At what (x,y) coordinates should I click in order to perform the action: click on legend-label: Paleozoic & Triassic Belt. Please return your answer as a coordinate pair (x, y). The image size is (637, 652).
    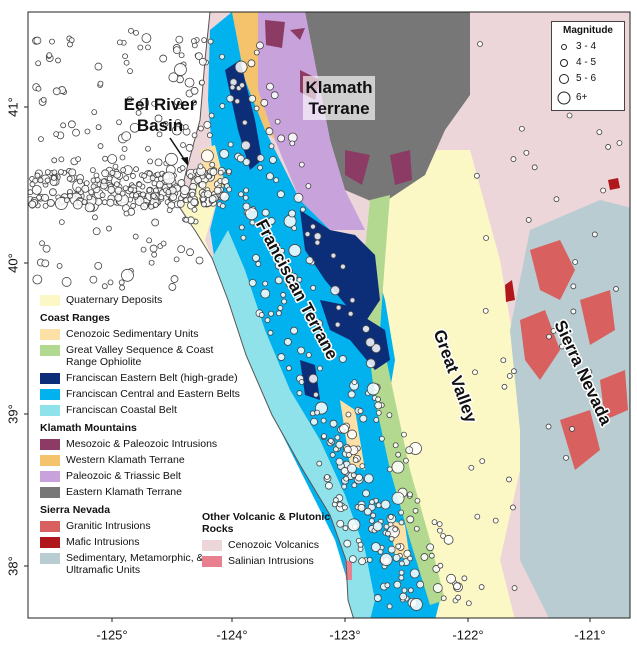
    Looking at the image, I should click on (123, 476).